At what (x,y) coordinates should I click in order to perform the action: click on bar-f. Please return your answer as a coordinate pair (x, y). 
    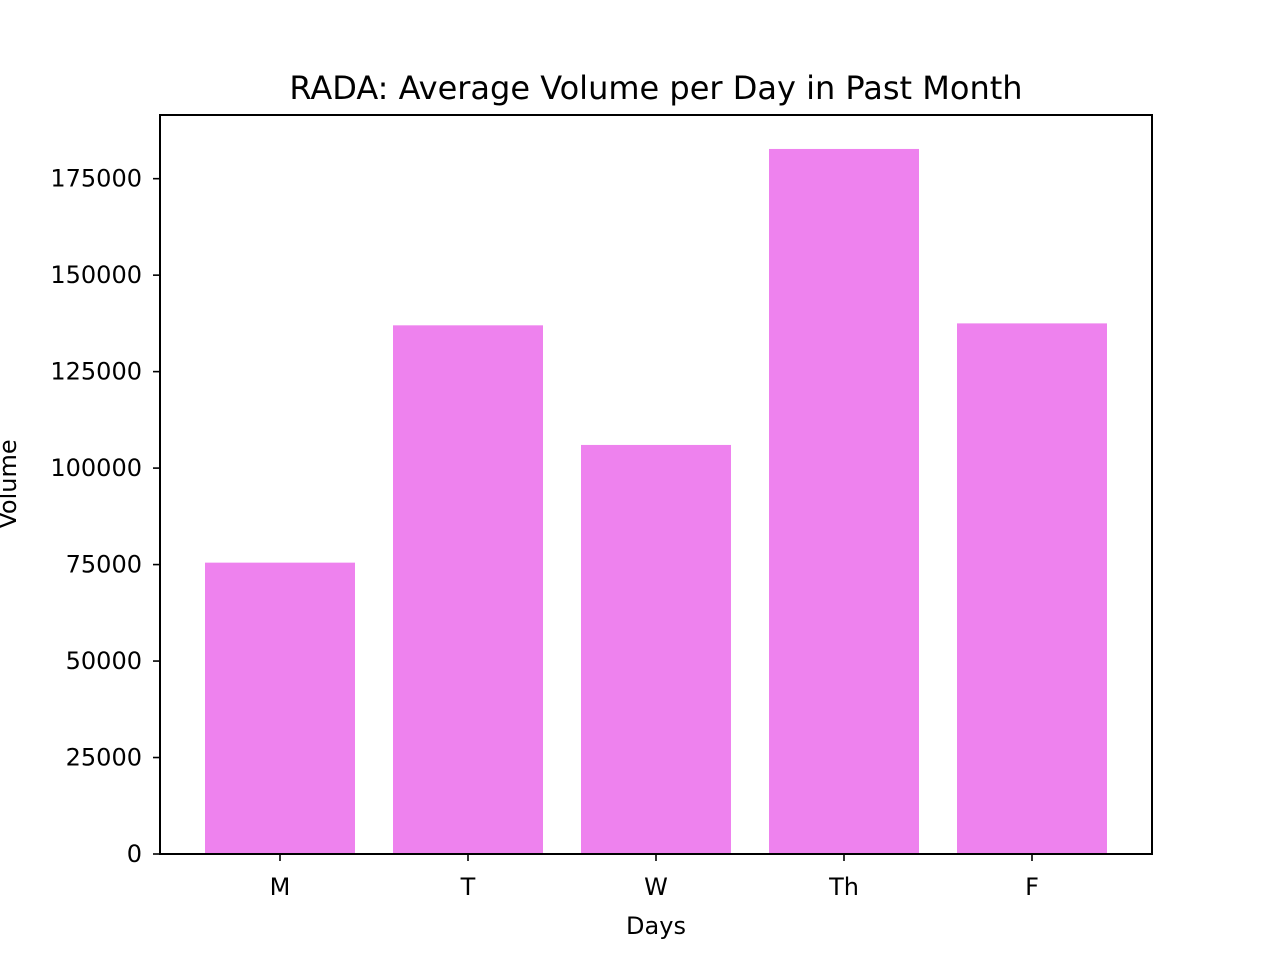
    Looking at the image, I should click on (1032, 588).